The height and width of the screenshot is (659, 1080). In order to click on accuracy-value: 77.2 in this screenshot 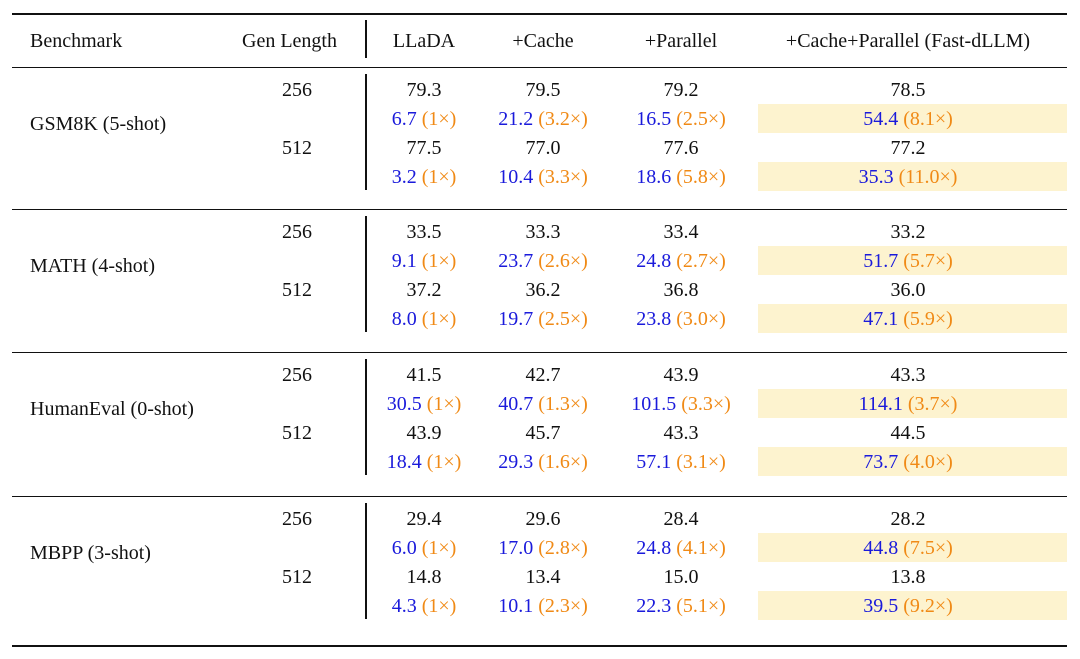, I will do `click(908, 148)`.